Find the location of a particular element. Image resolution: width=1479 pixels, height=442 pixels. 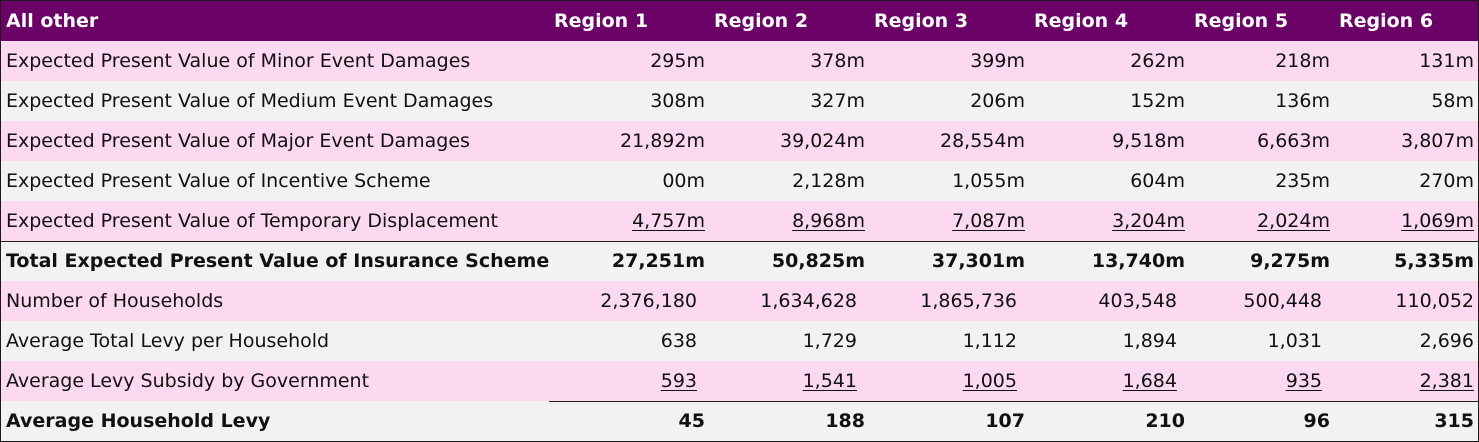

cell-value: 1,634,628 is located at coordinates (808, 301).